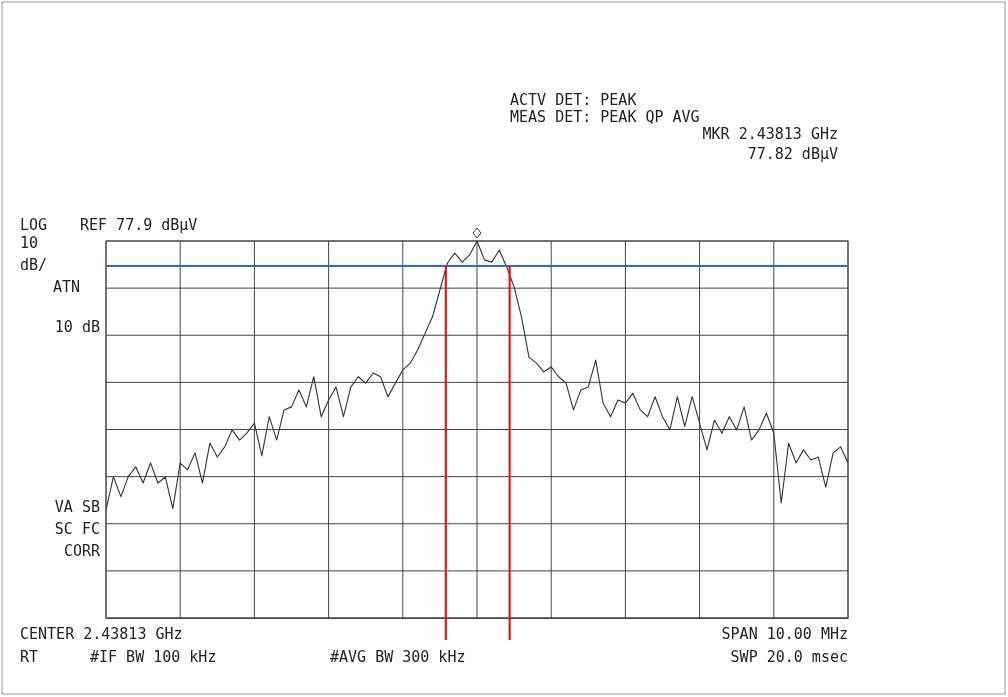 This screenshot has width=1008, height=697. What do you see at coordinates (153, 657) in the screenshot?
I see `text: #IF BW 100 kHz` at bounding box center [153, 657].